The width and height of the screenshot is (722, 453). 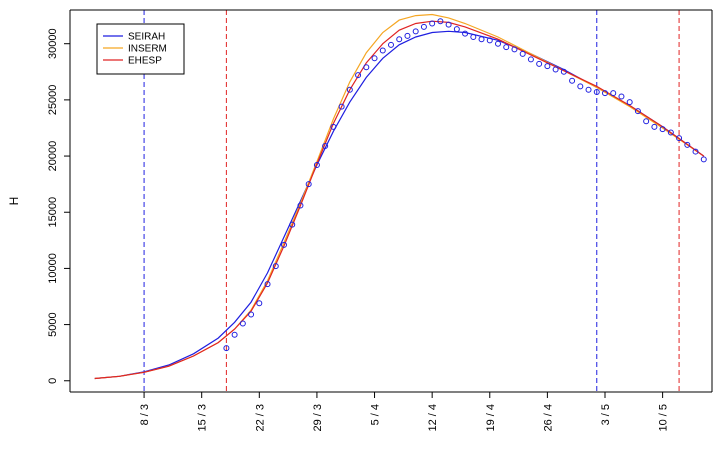 What do you see at coordinates (548, 418) in the screenshot?
I see `x-tick-label: 26 / 4` at bounding box center [548, 418].